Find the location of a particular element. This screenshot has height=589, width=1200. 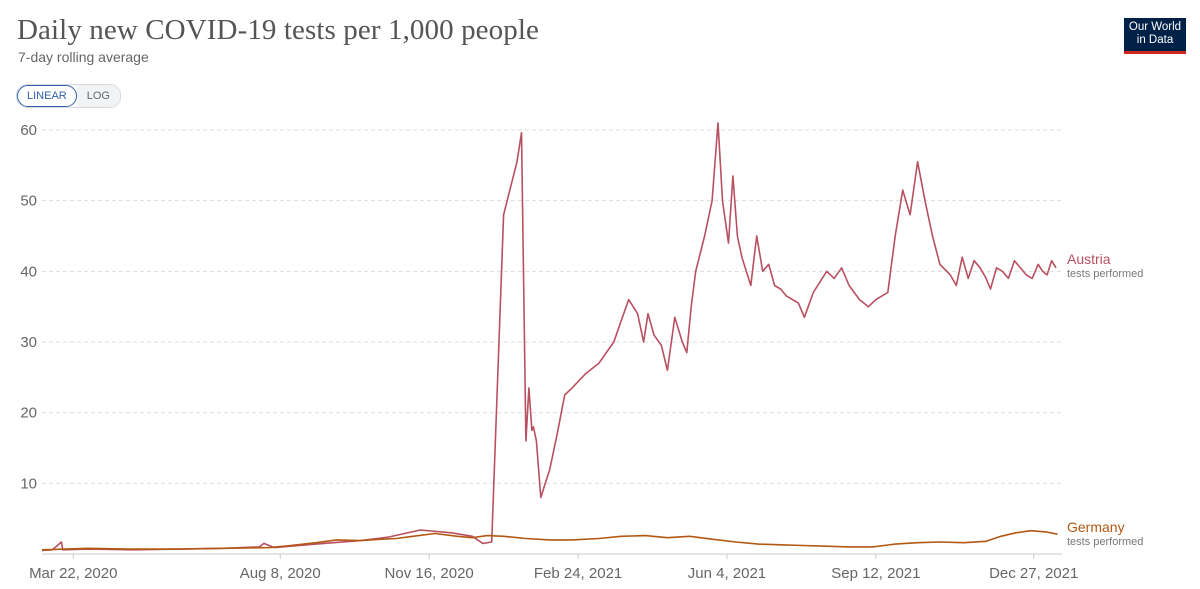

chart-subtitle: 7-day rolling average is located at coordinates (83, 57).